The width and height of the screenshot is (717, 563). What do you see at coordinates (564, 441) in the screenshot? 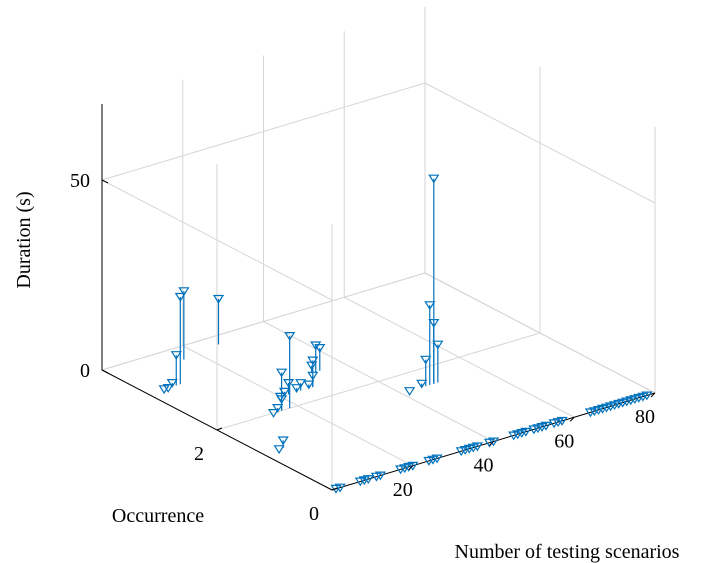
I see `x-tick-label: 60` at bounding box center [564, 441].